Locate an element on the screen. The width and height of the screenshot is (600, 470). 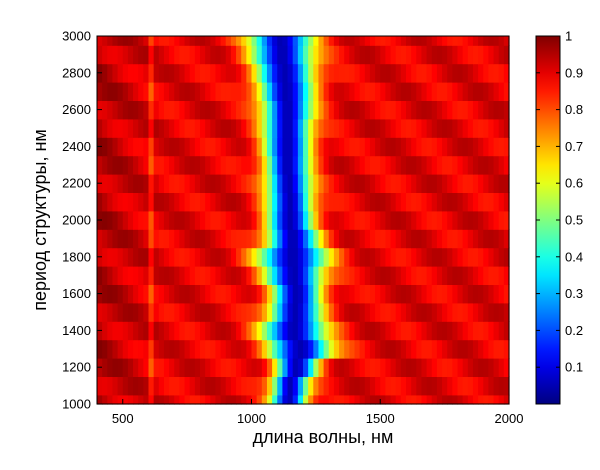
x-tick-label: 500 is located at coordinates (123, 418).